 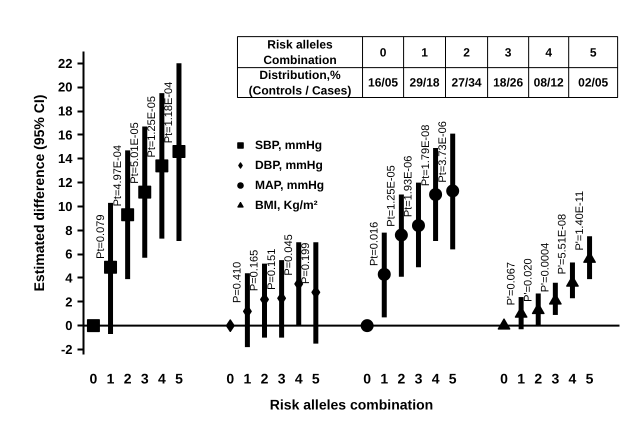 I want to click on x-axis-title: Risk alleles combination, so click(x=352, y=404).